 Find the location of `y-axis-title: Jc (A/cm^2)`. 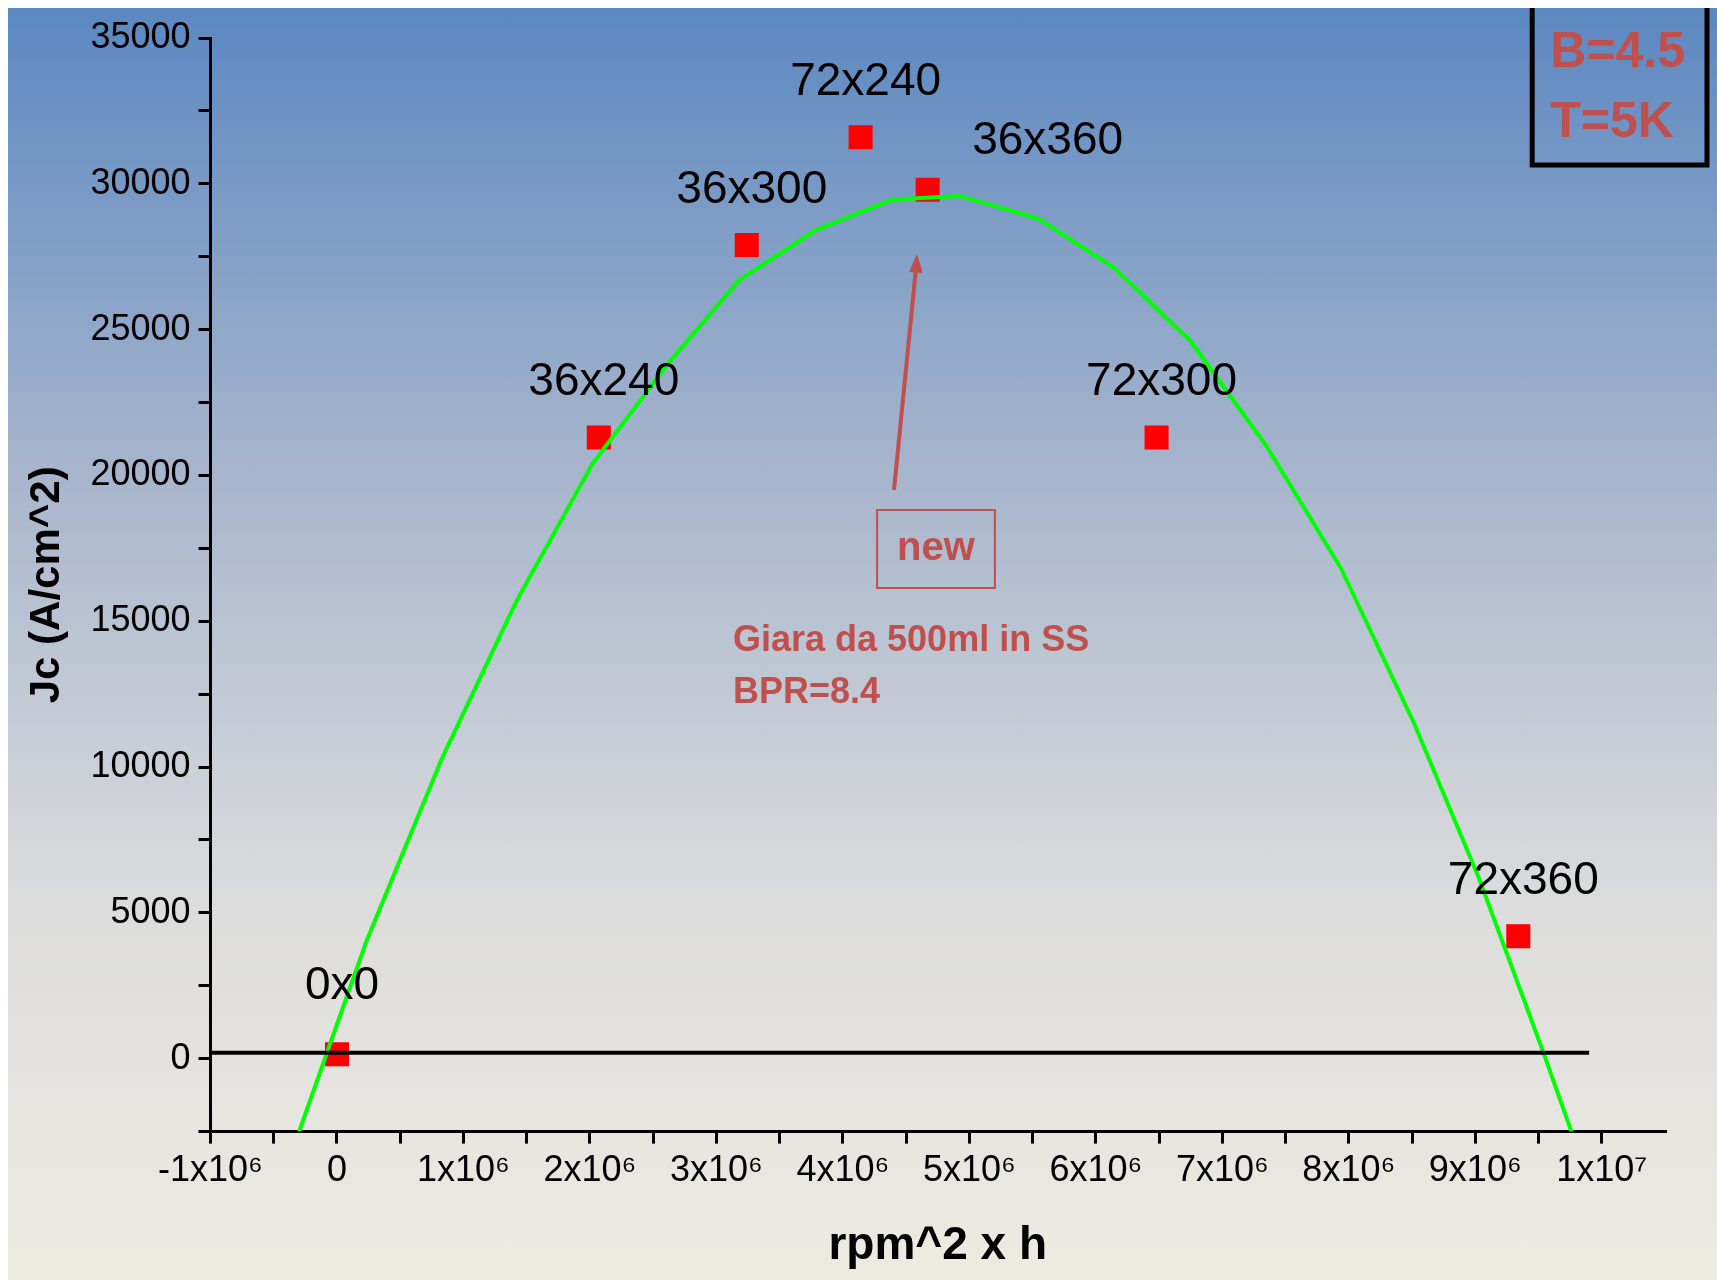

y-axis-title: Jc (A/cm^2) is located at coordinates (44, 585).